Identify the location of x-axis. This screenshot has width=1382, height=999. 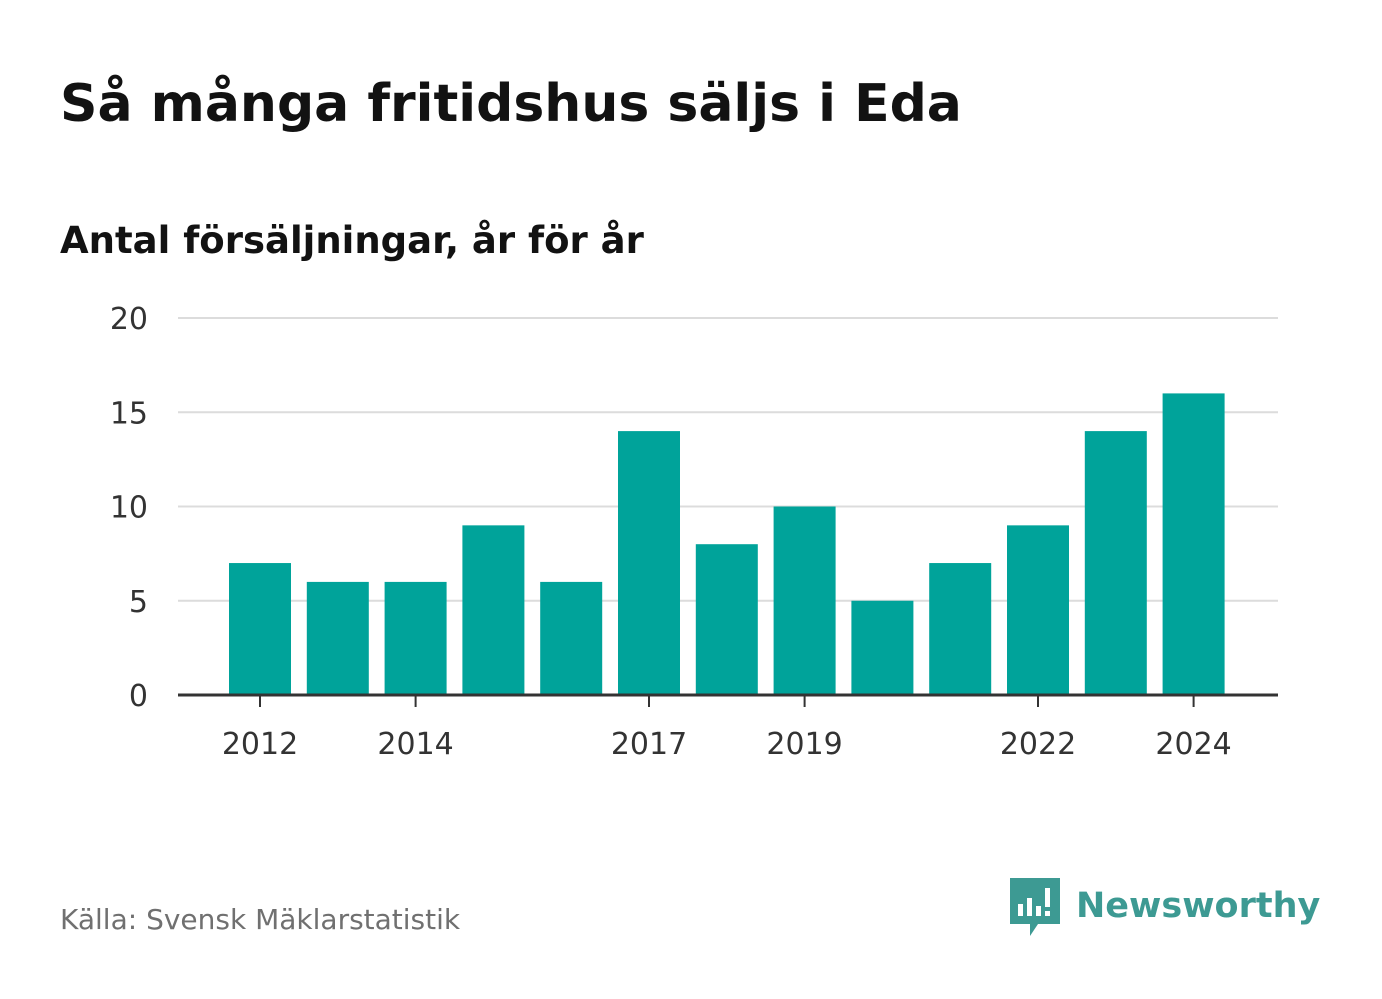
(728, 700).